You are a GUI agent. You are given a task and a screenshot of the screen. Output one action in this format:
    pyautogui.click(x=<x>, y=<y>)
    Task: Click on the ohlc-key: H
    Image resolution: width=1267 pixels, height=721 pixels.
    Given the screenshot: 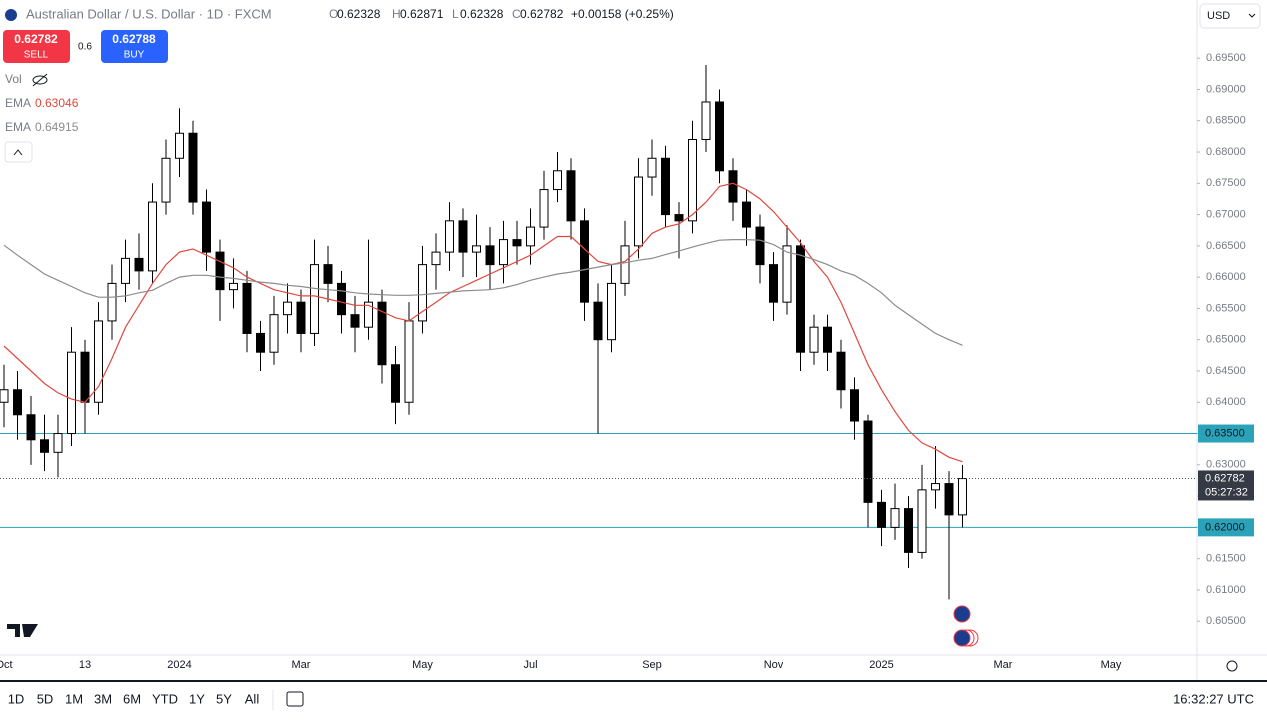 What is the action you would take?
    pyautogui.click(x=396, y=14)
    